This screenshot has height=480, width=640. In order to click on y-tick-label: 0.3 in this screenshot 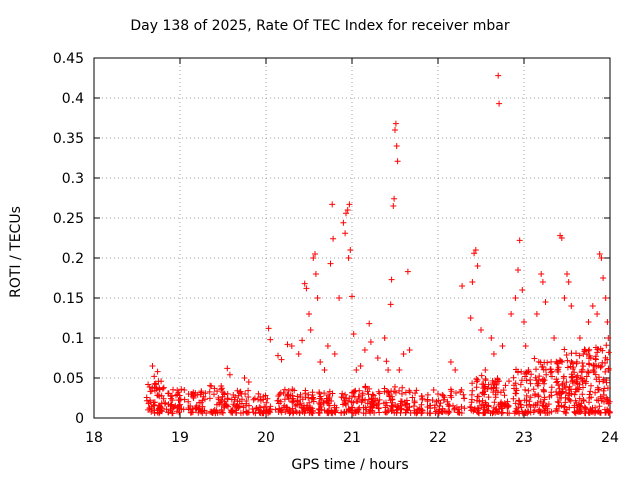, I will do `click(73, 179)`.